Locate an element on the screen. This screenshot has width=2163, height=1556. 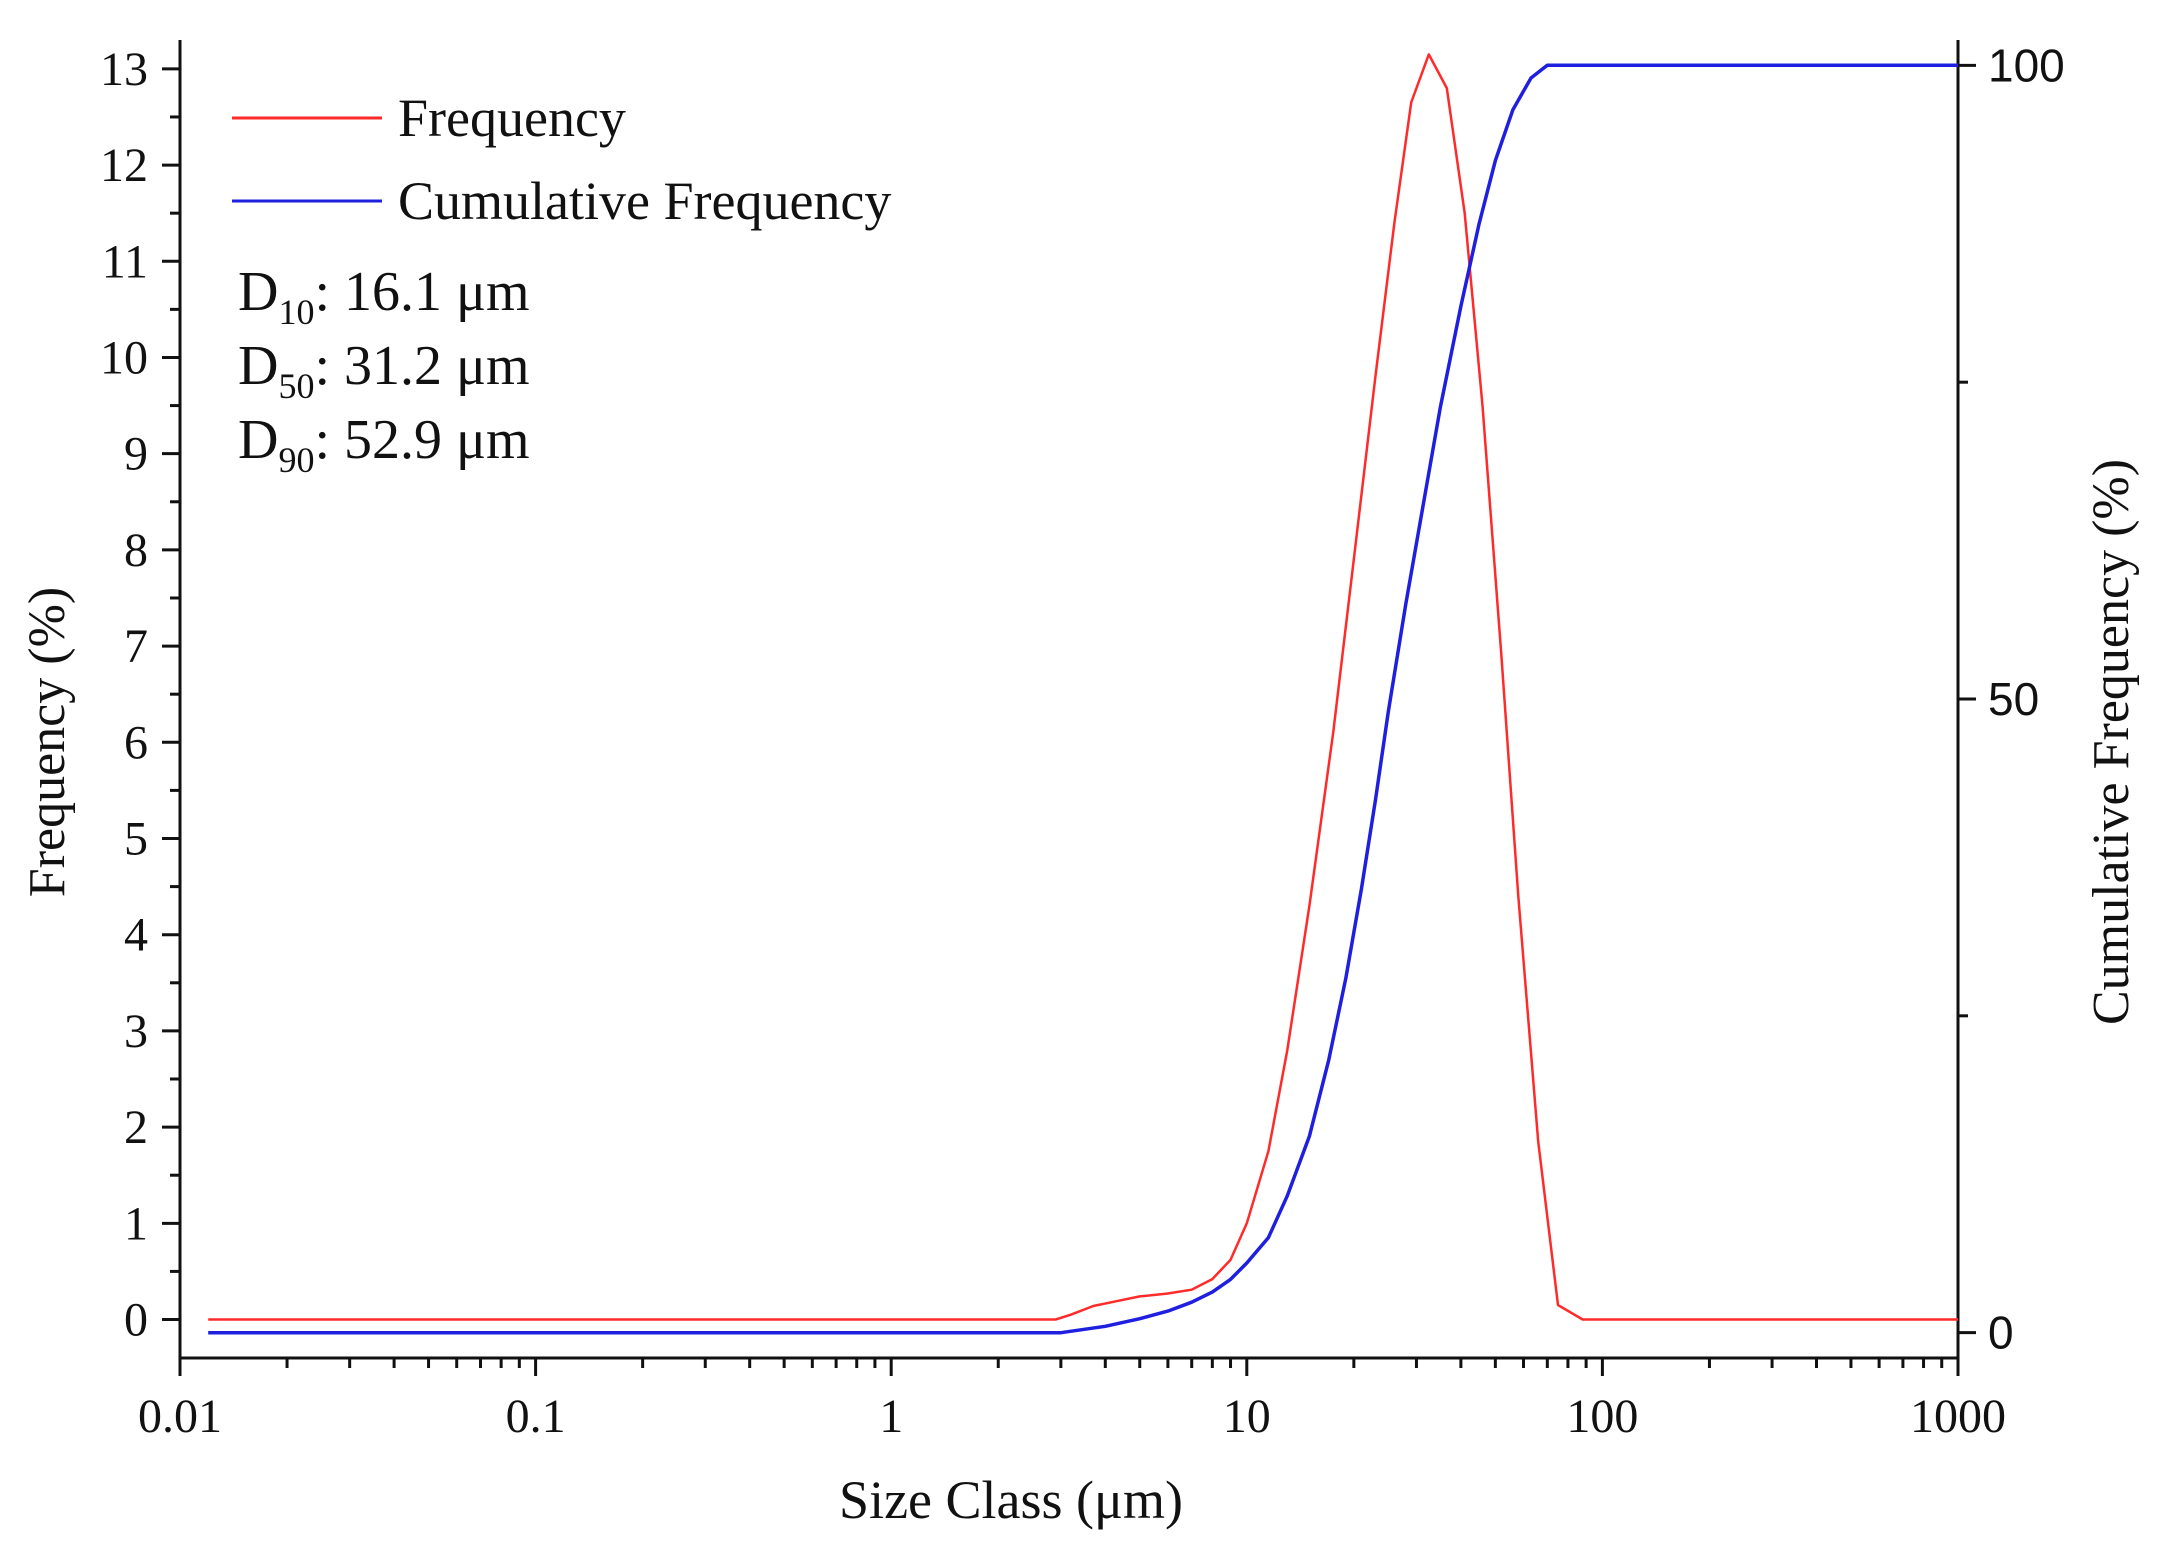
x-tick-label: 1000 is located at coordinates (1958, 1416).